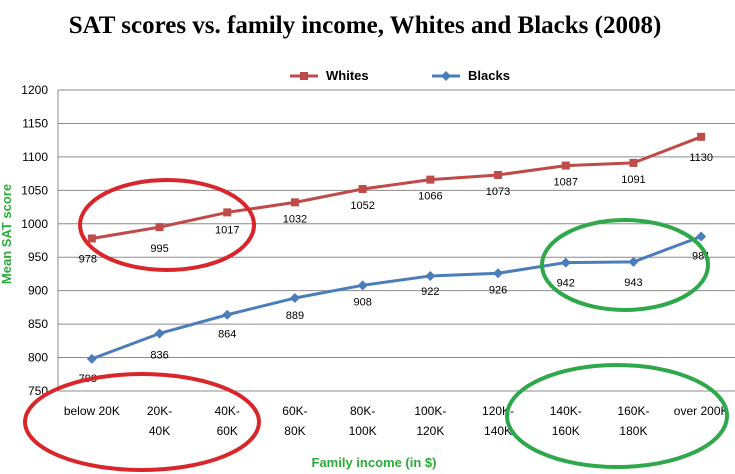 The image size is (735, 474). I want to click on data-label: 836, so click(159, 355).